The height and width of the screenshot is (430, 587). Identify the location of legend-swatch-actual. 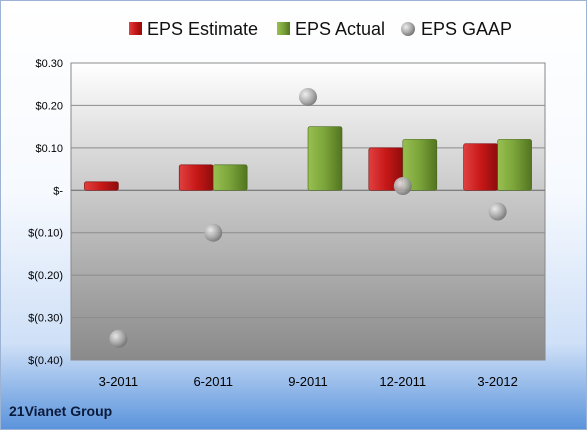
(283, 28).